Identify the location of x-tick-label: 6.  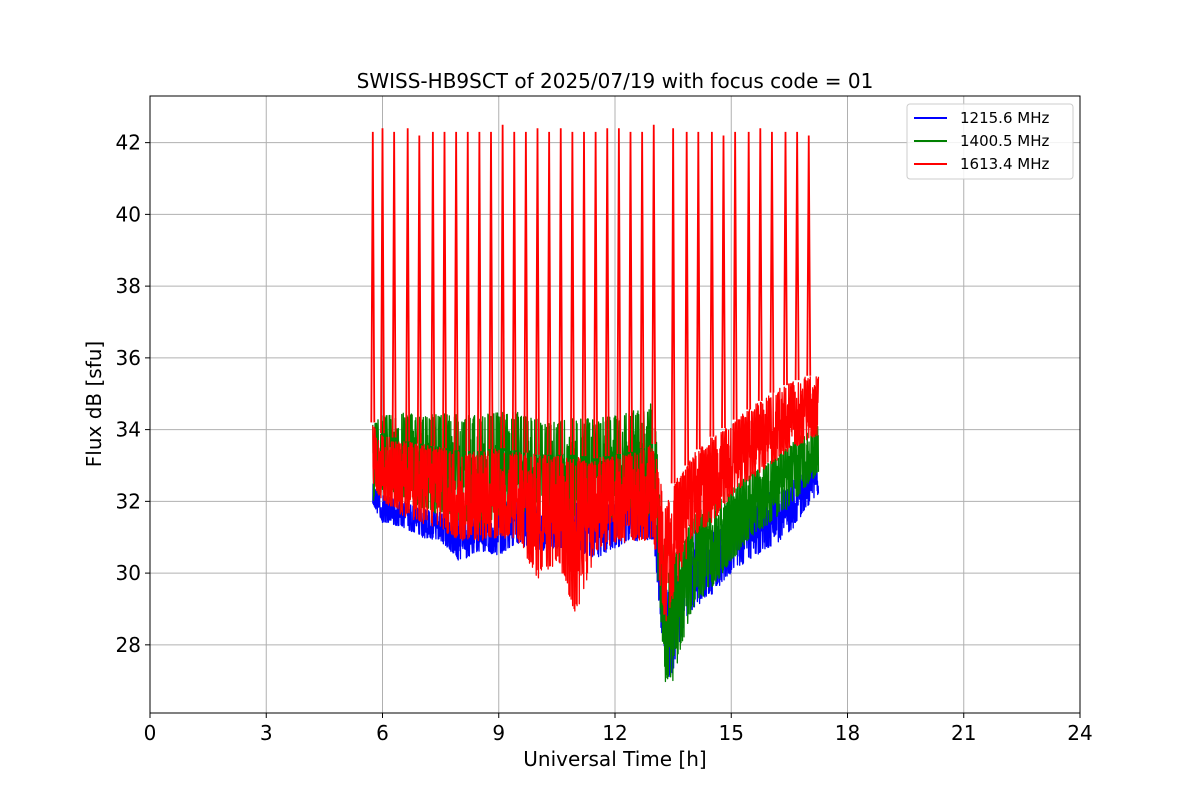
(382, 733).